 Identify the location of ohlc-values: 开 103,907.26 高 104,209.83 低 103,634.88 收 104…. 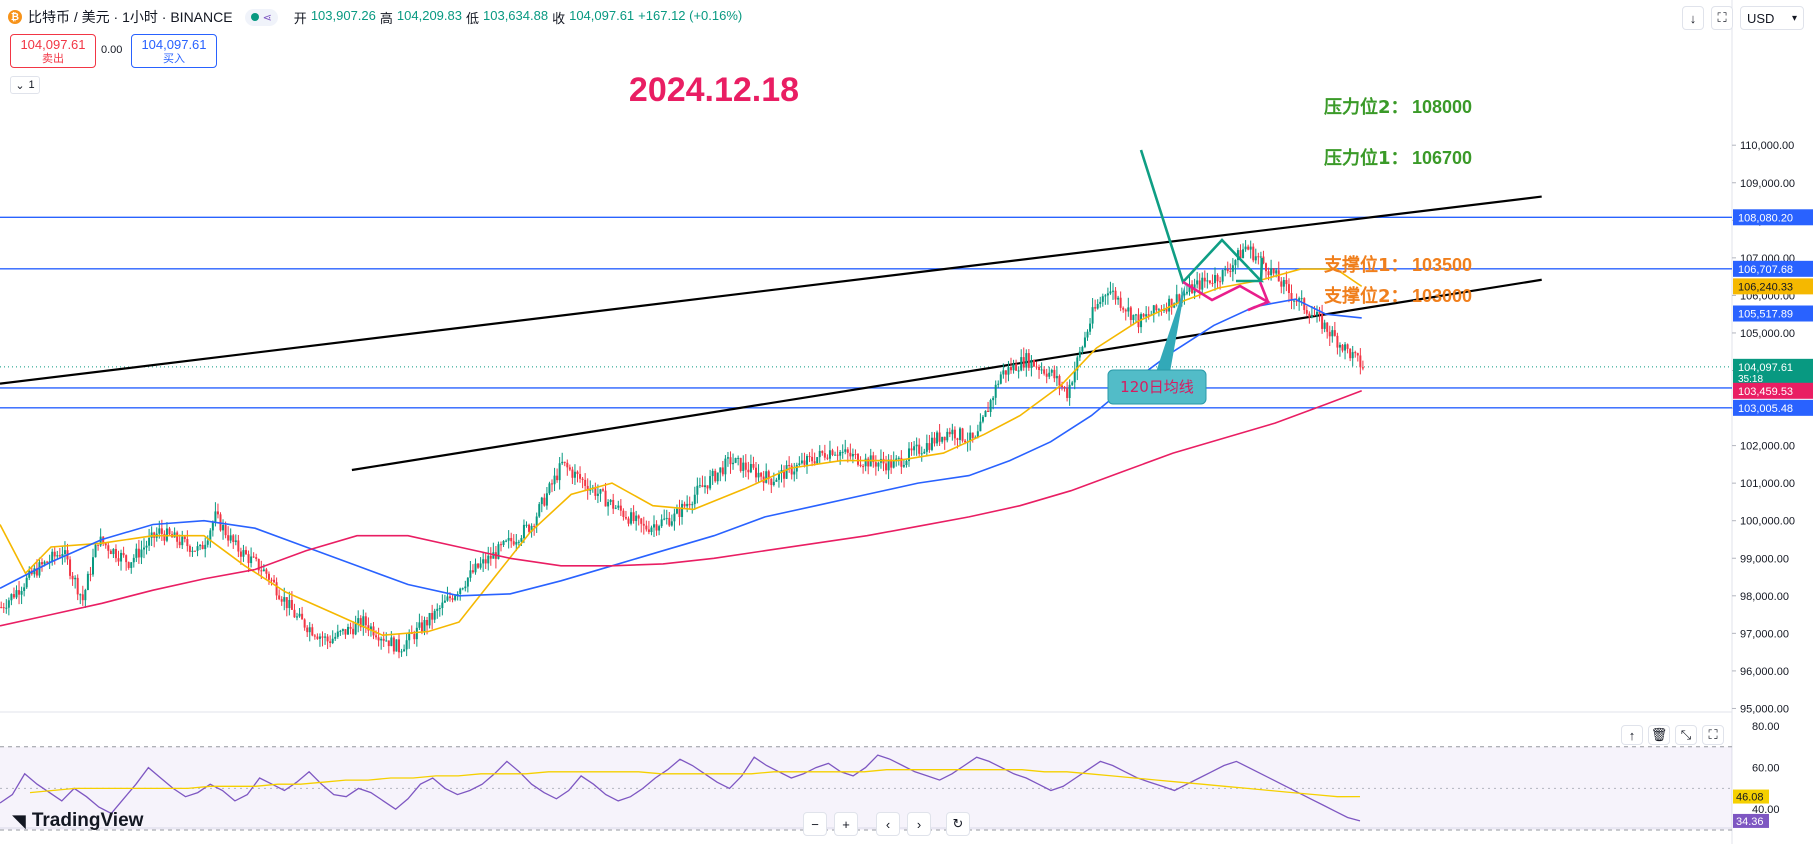
(518, 17).